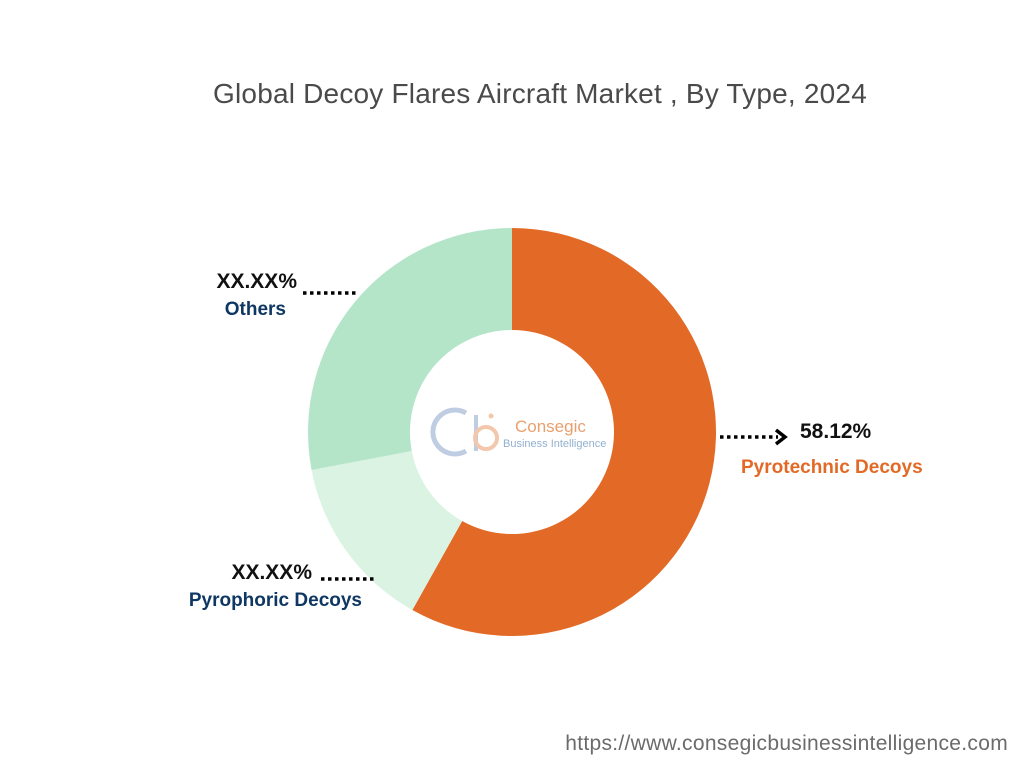  Describe the element at coordinates (387, 530) in the screenshot. I see `slice-pyrophoric-decoys` at that location.